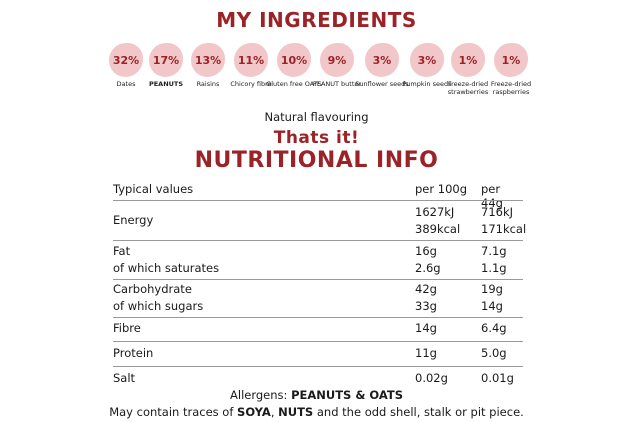  What do you see at coordinates (504, 229) in the screenshot?
I see `energy-kcal-44: 171kcal` at bounding box center [504, 229].